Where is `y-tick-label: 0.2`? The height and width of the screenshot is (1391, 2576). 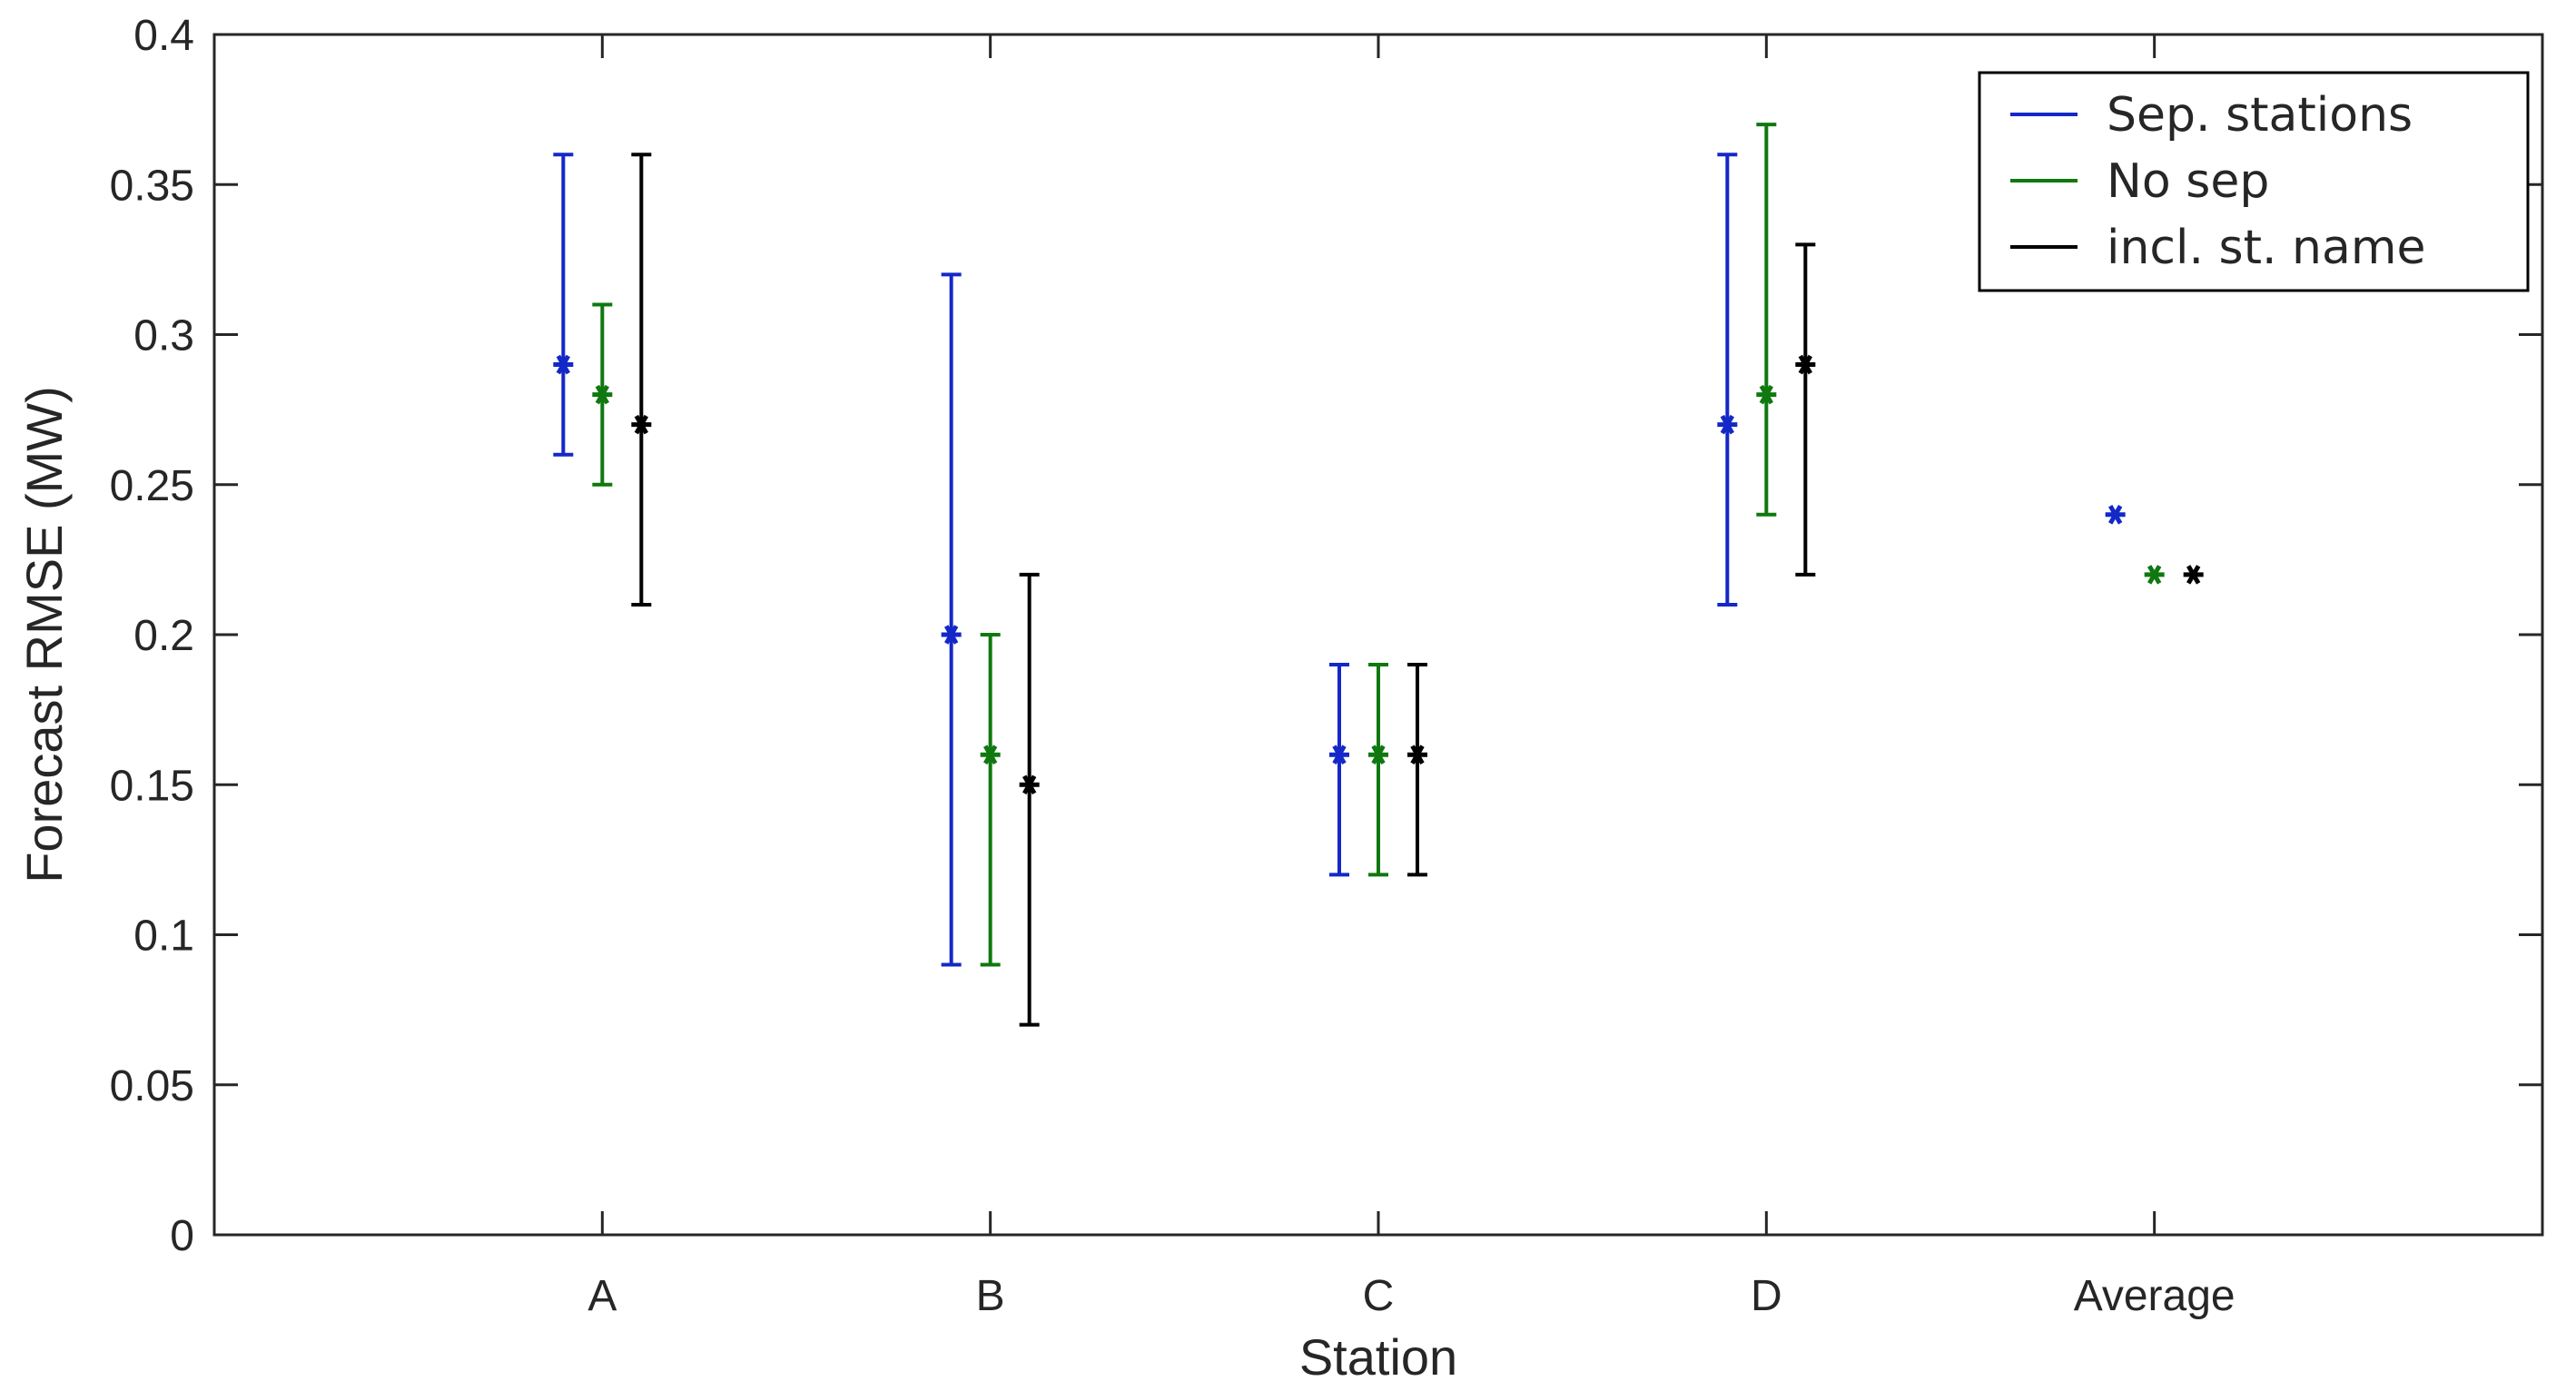 y-tick-label: 0.2 is located at coordinates (163, 636).